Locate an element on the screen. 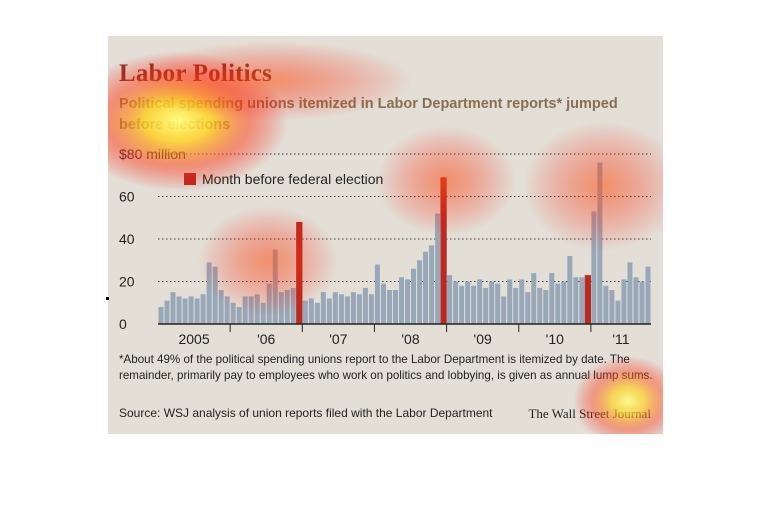 The height and width of the screenshot is (528, 770). publisher-credit: The Wall Street Journal is located at coordinates (589, 413).